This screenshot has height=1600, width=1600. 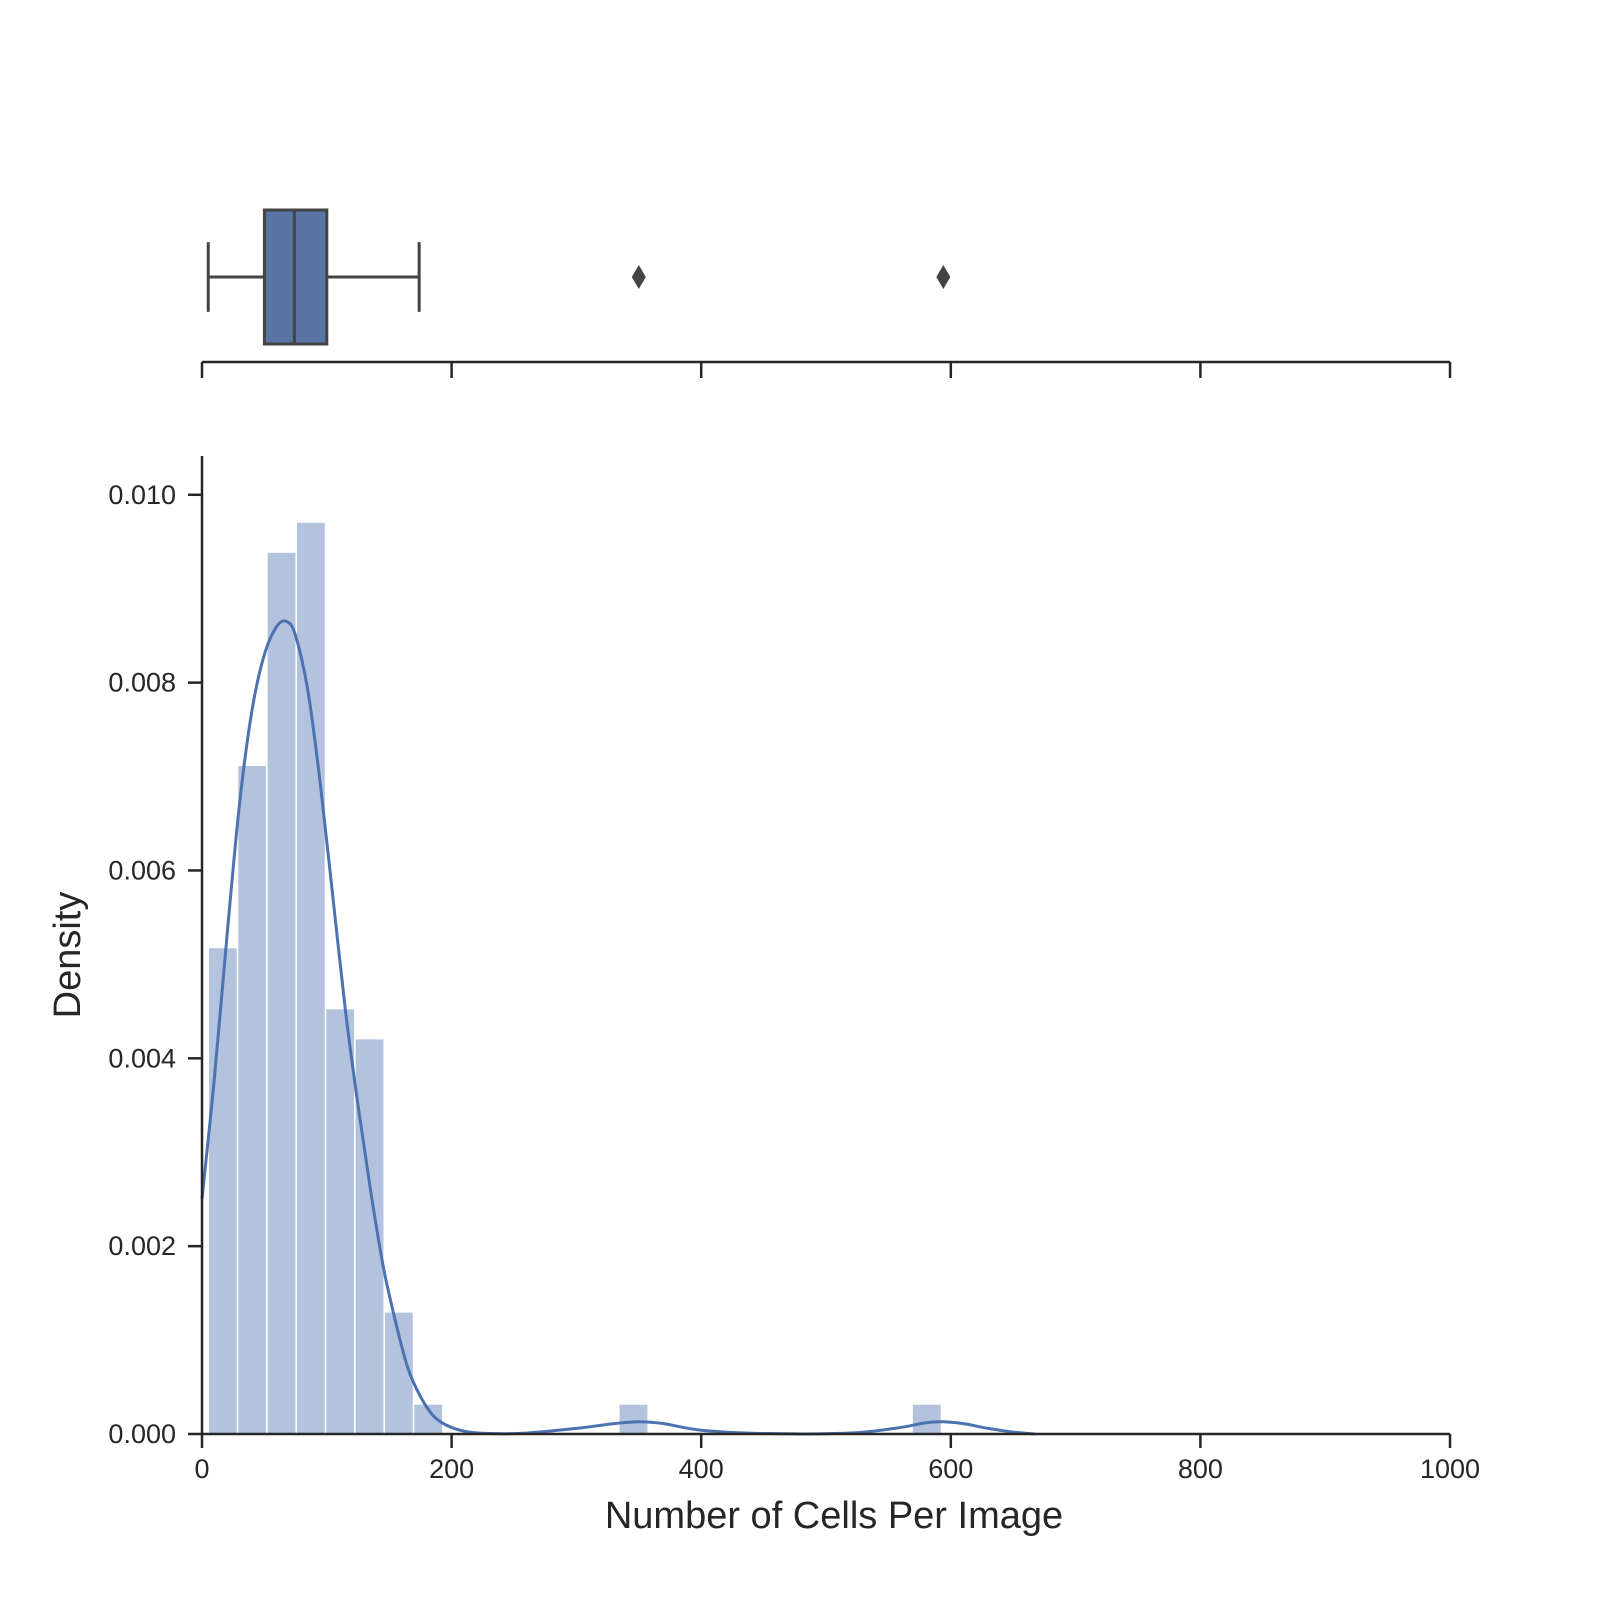 What do you see at coordinates (155, 964) in the screenshot?
I see `y-axis-ticks: 0.000 0.002 0.004 0.006 0.008 0.010` at bounding box center [155, 964].